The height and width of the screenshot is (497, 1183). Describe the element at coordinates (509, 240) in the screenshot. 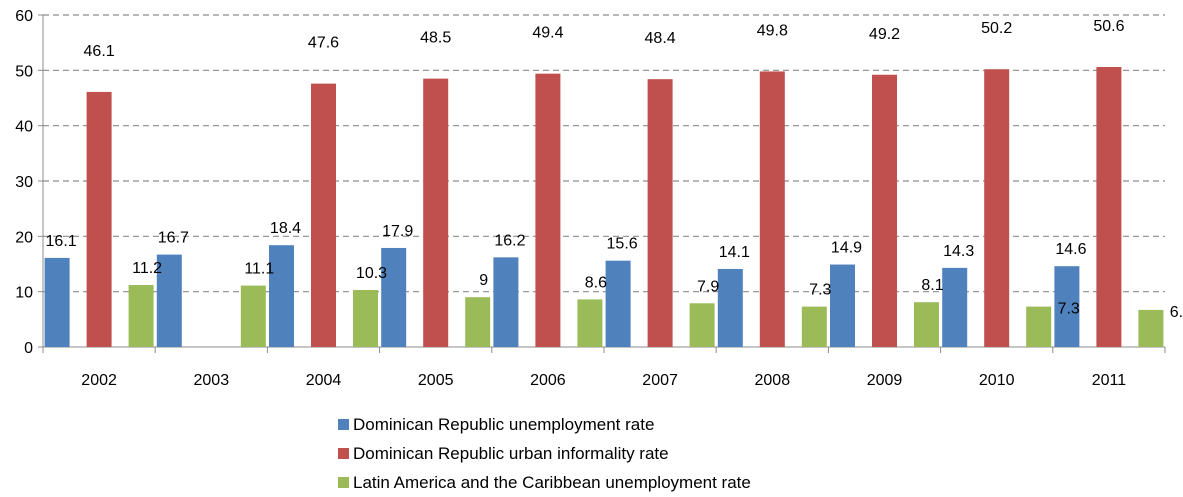

I see `data-label: 16.2` at that location.